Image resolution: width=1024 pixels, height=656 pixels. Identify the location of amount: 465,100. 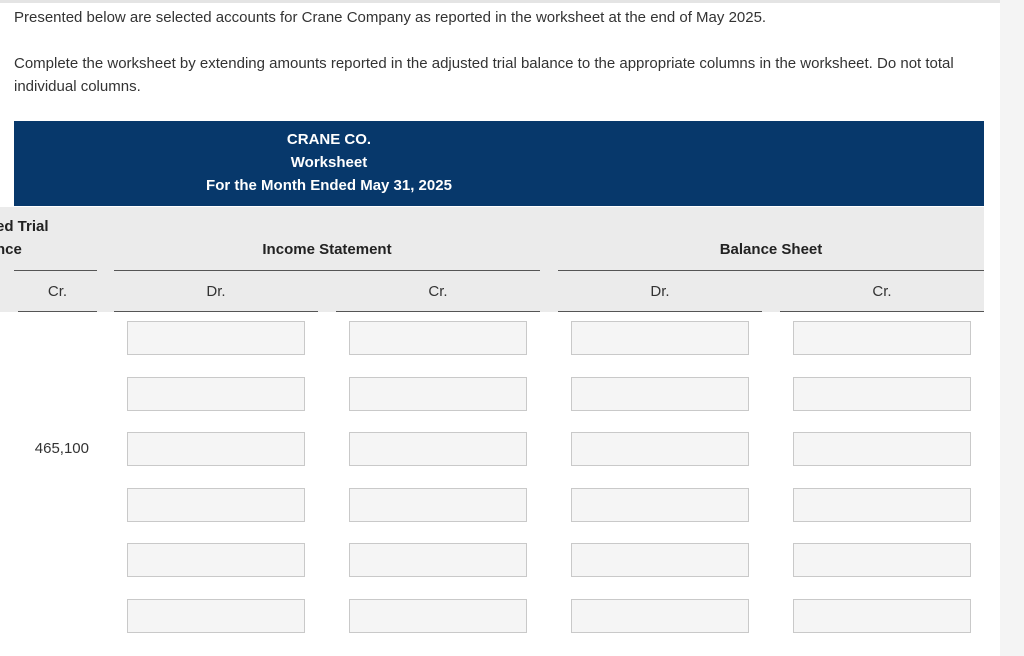
(61, 449).